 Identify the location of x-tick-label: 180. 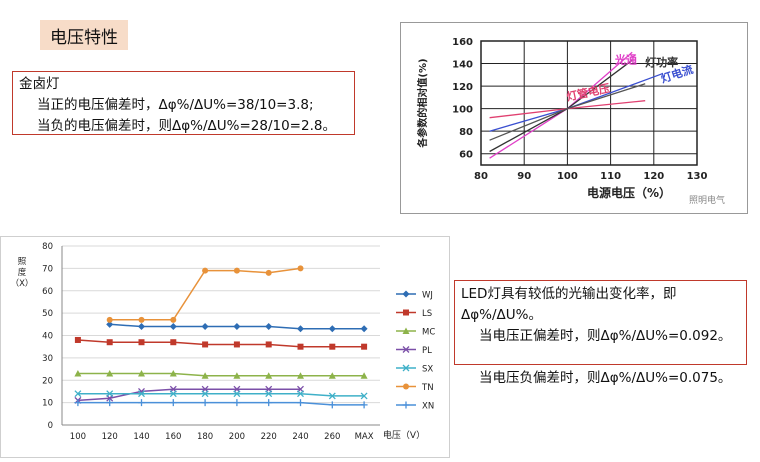
(205, 437).